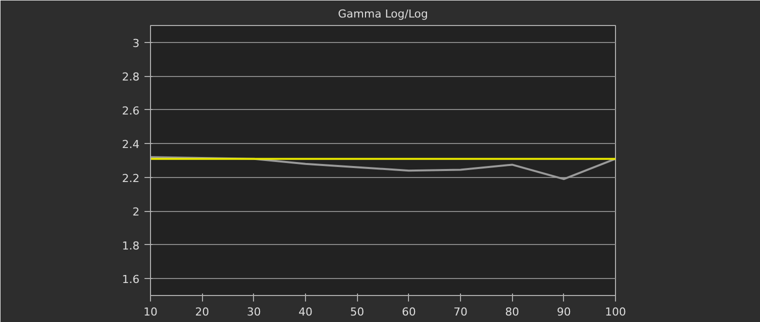  I want to click on x-tick-label: 20, so click(202, 312).